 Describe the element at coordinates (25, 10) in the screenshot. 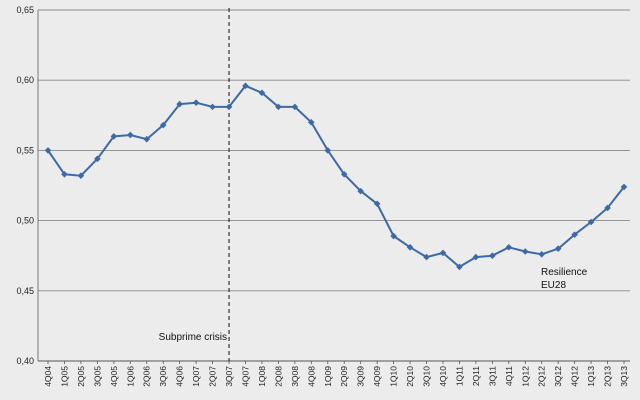

I see `y-tick-label: 0,65` at that location.